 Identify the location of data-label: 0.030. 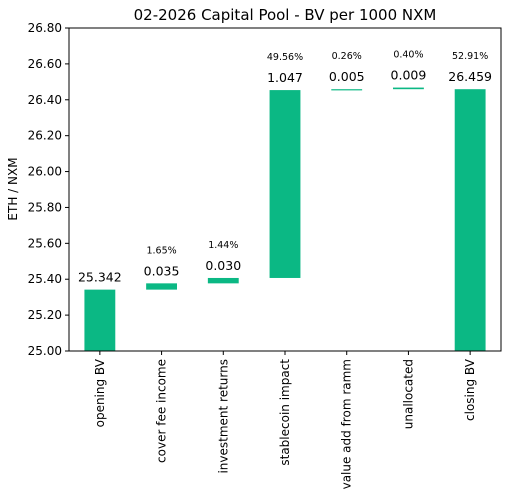
(223, 265).